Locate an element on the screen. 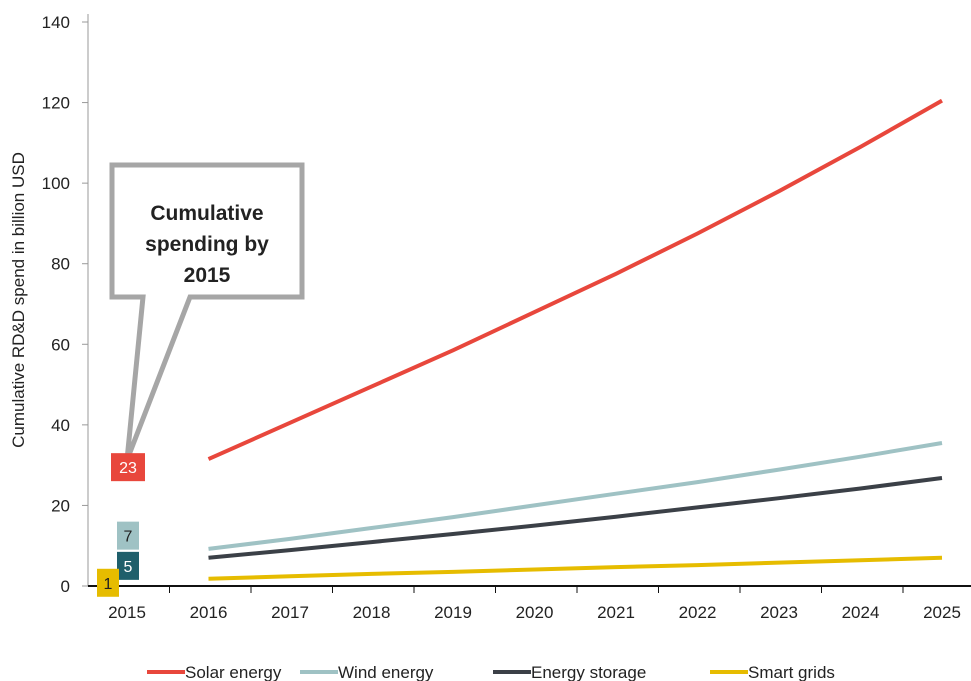 The width and height of the screenshot is (971, 681). x-tick-label: 2023 is located at coordinates (779, 612).